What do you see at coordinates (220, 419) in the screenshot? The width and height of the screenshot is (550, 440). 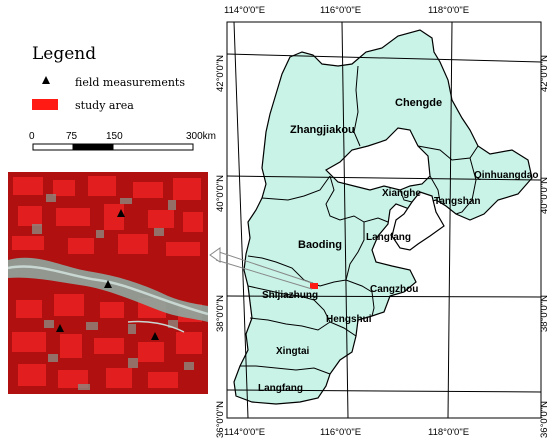 I see `lat-label-left-36: 36°0'0"N` at bounding box center [220, 419].